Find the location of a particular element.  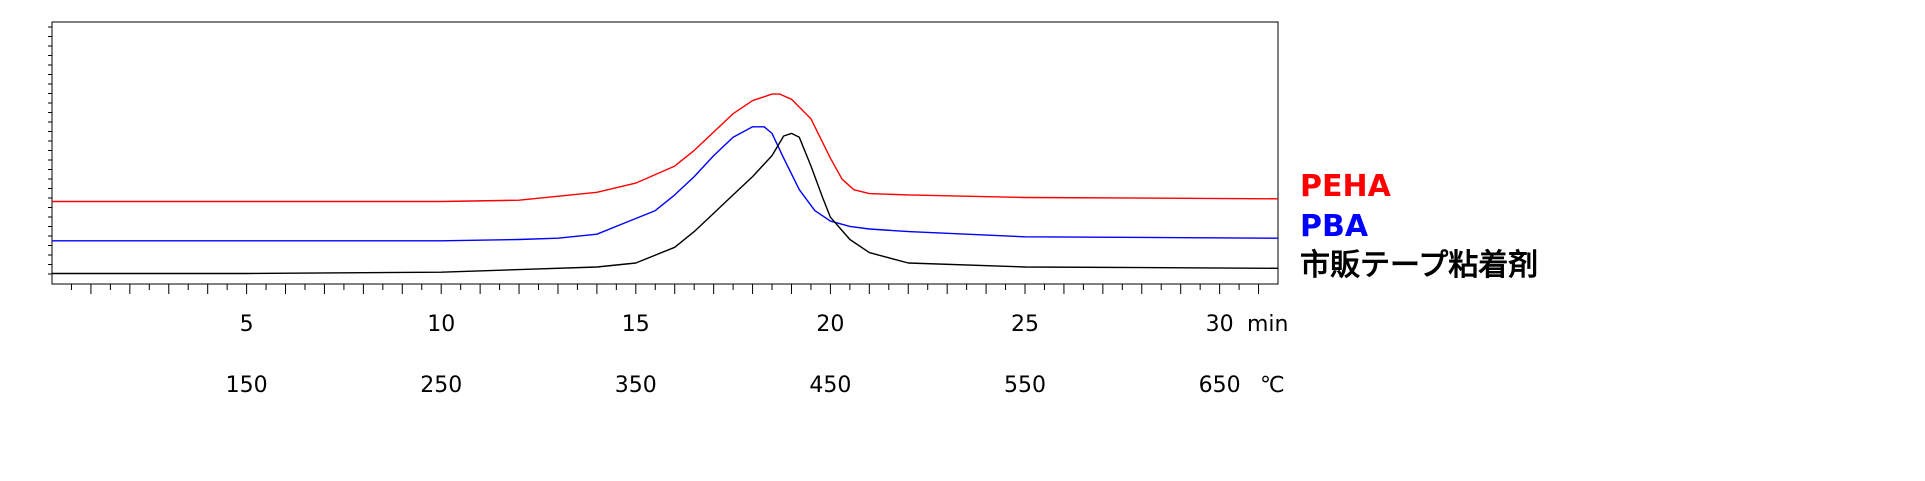

x-tick-label: 10 is located at coordinates (441, 324).